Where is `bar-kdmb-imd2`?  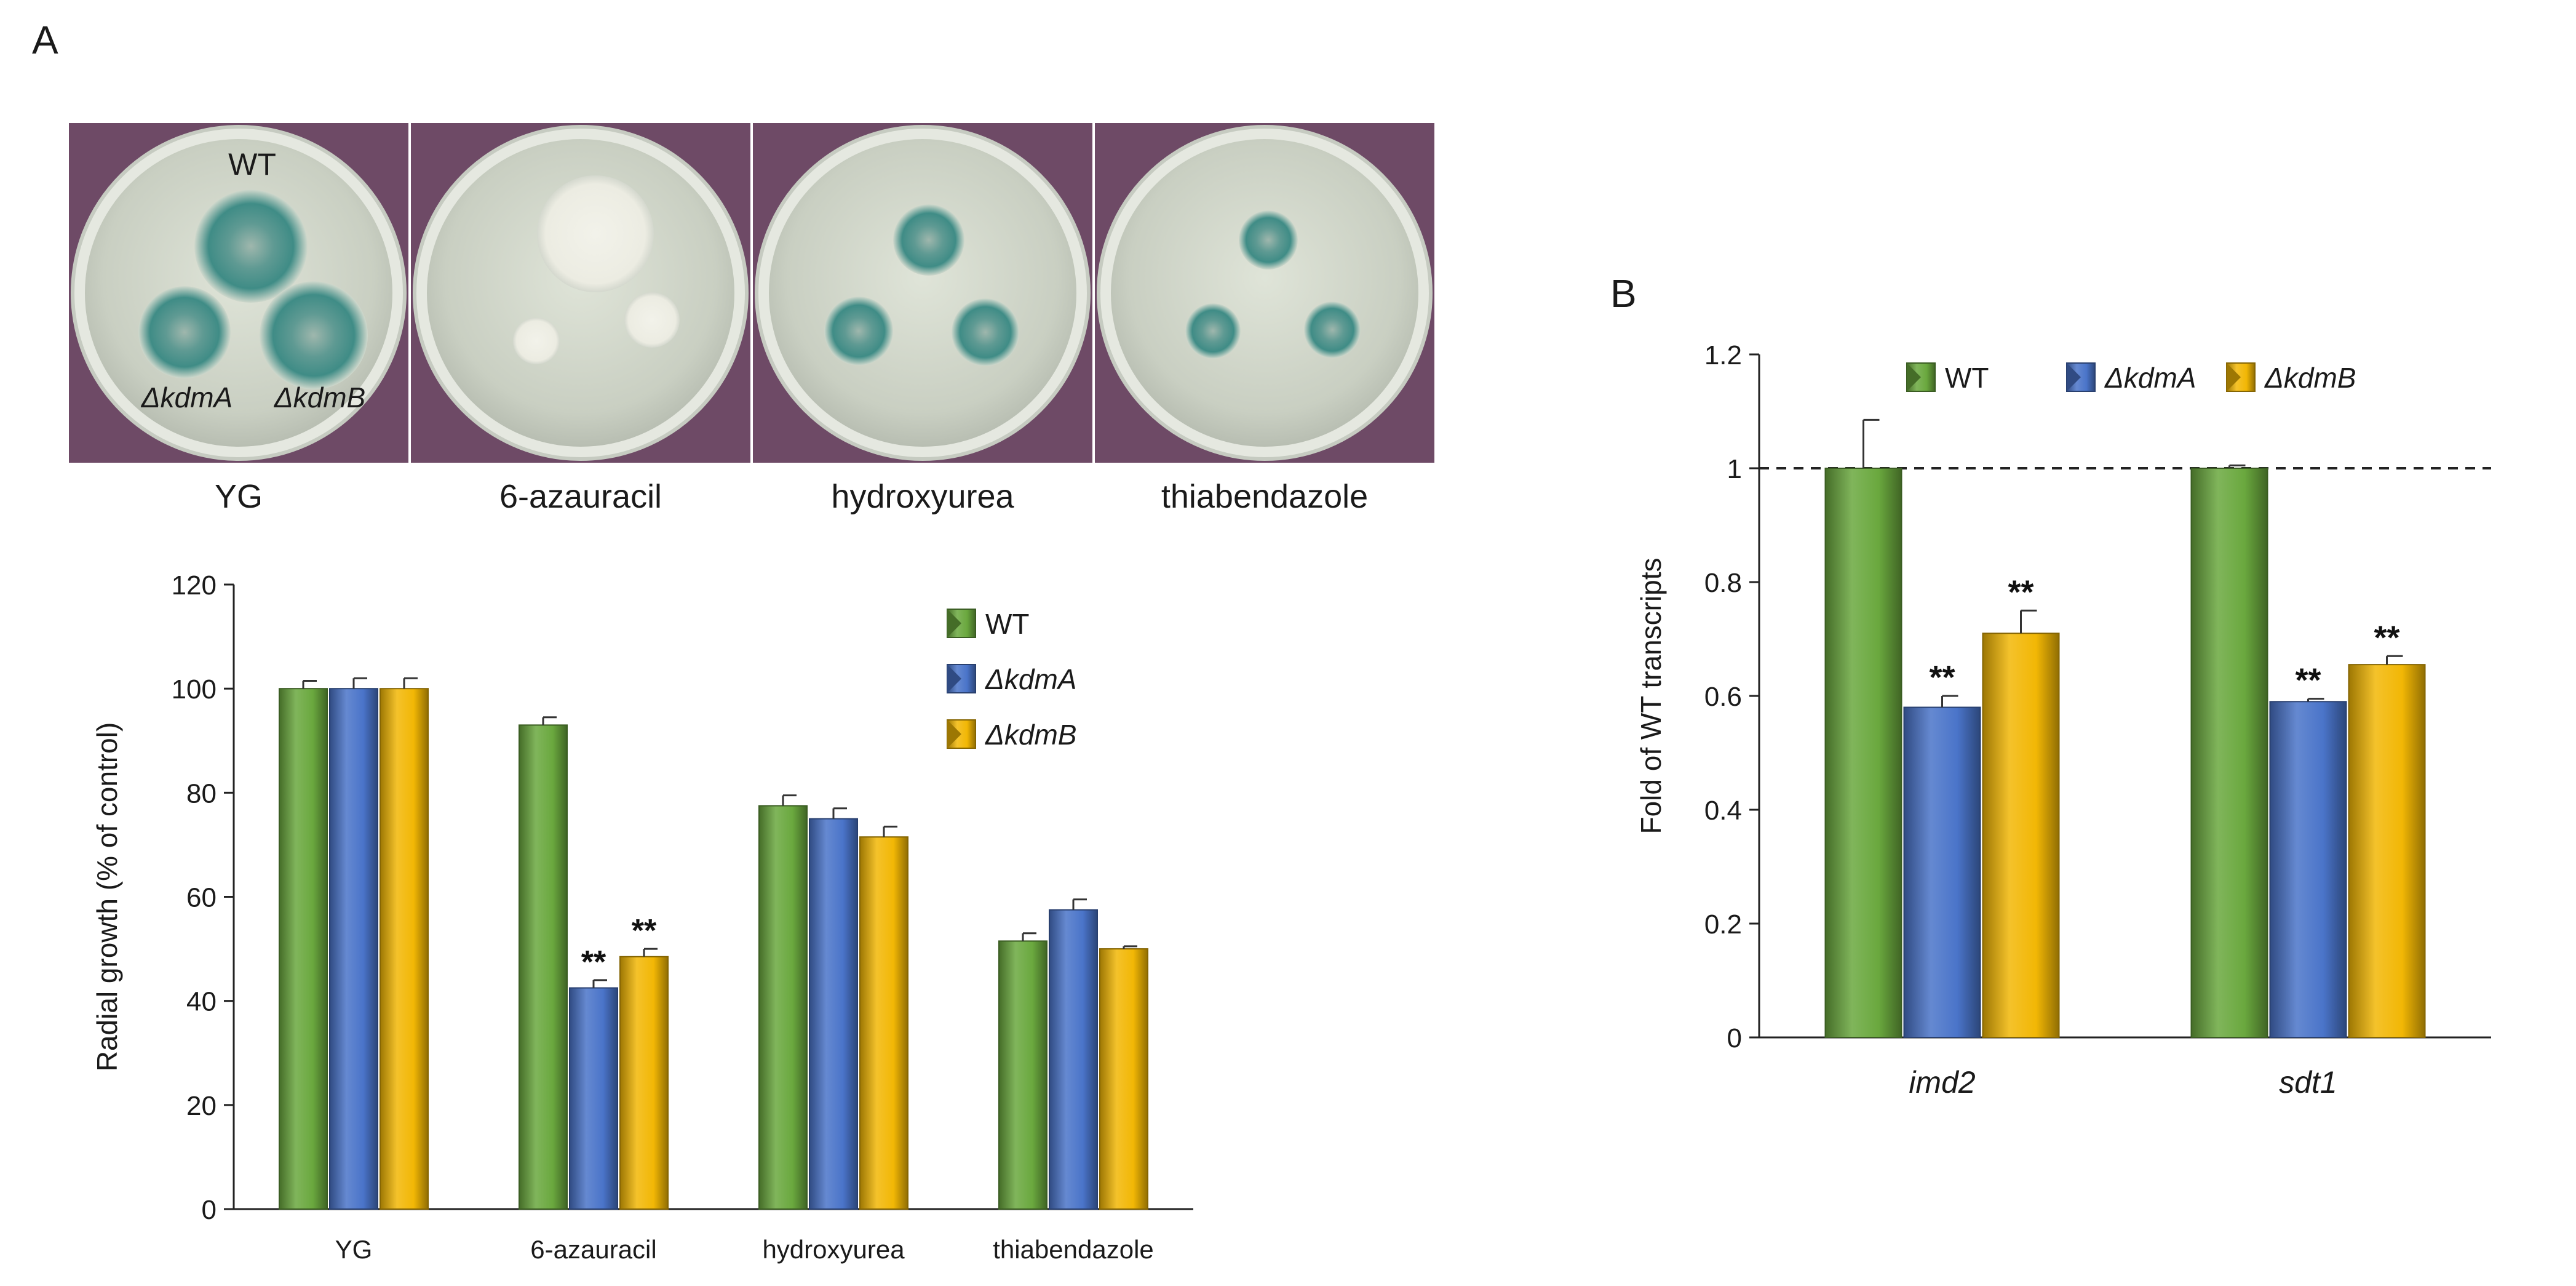
bar-kdmb-imd2 is located at coordinates (2021, 836).